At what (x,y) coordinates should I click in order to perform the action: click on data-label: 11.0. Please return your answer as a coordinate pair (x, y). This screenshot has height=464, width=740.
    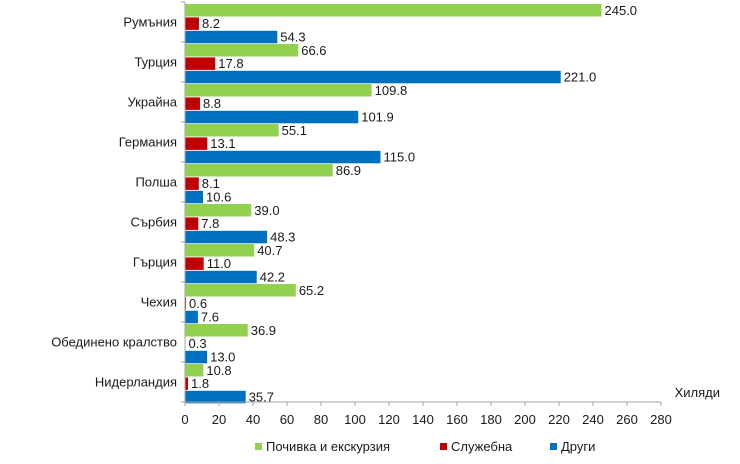
    Looking at the image, I should click on (219, 263).